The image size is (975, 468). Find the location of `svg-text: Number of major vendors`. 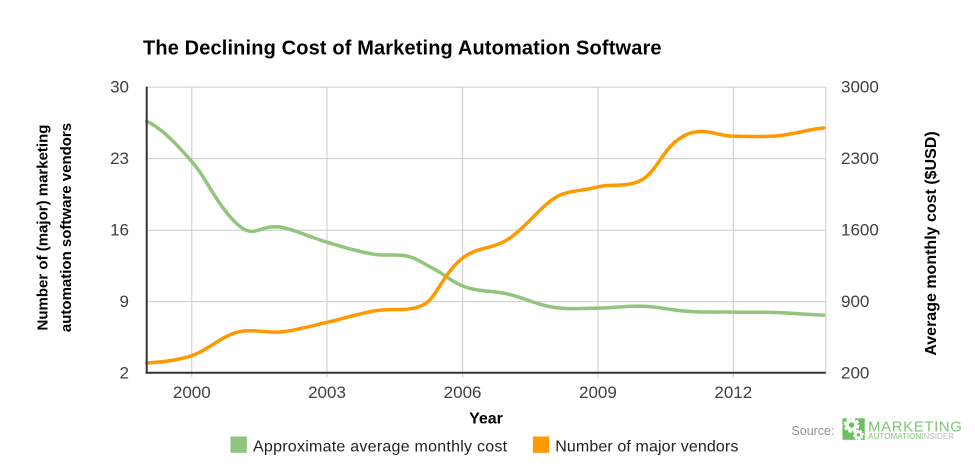

svg-text: Number of major vendors is located at coordinates (646, 447).